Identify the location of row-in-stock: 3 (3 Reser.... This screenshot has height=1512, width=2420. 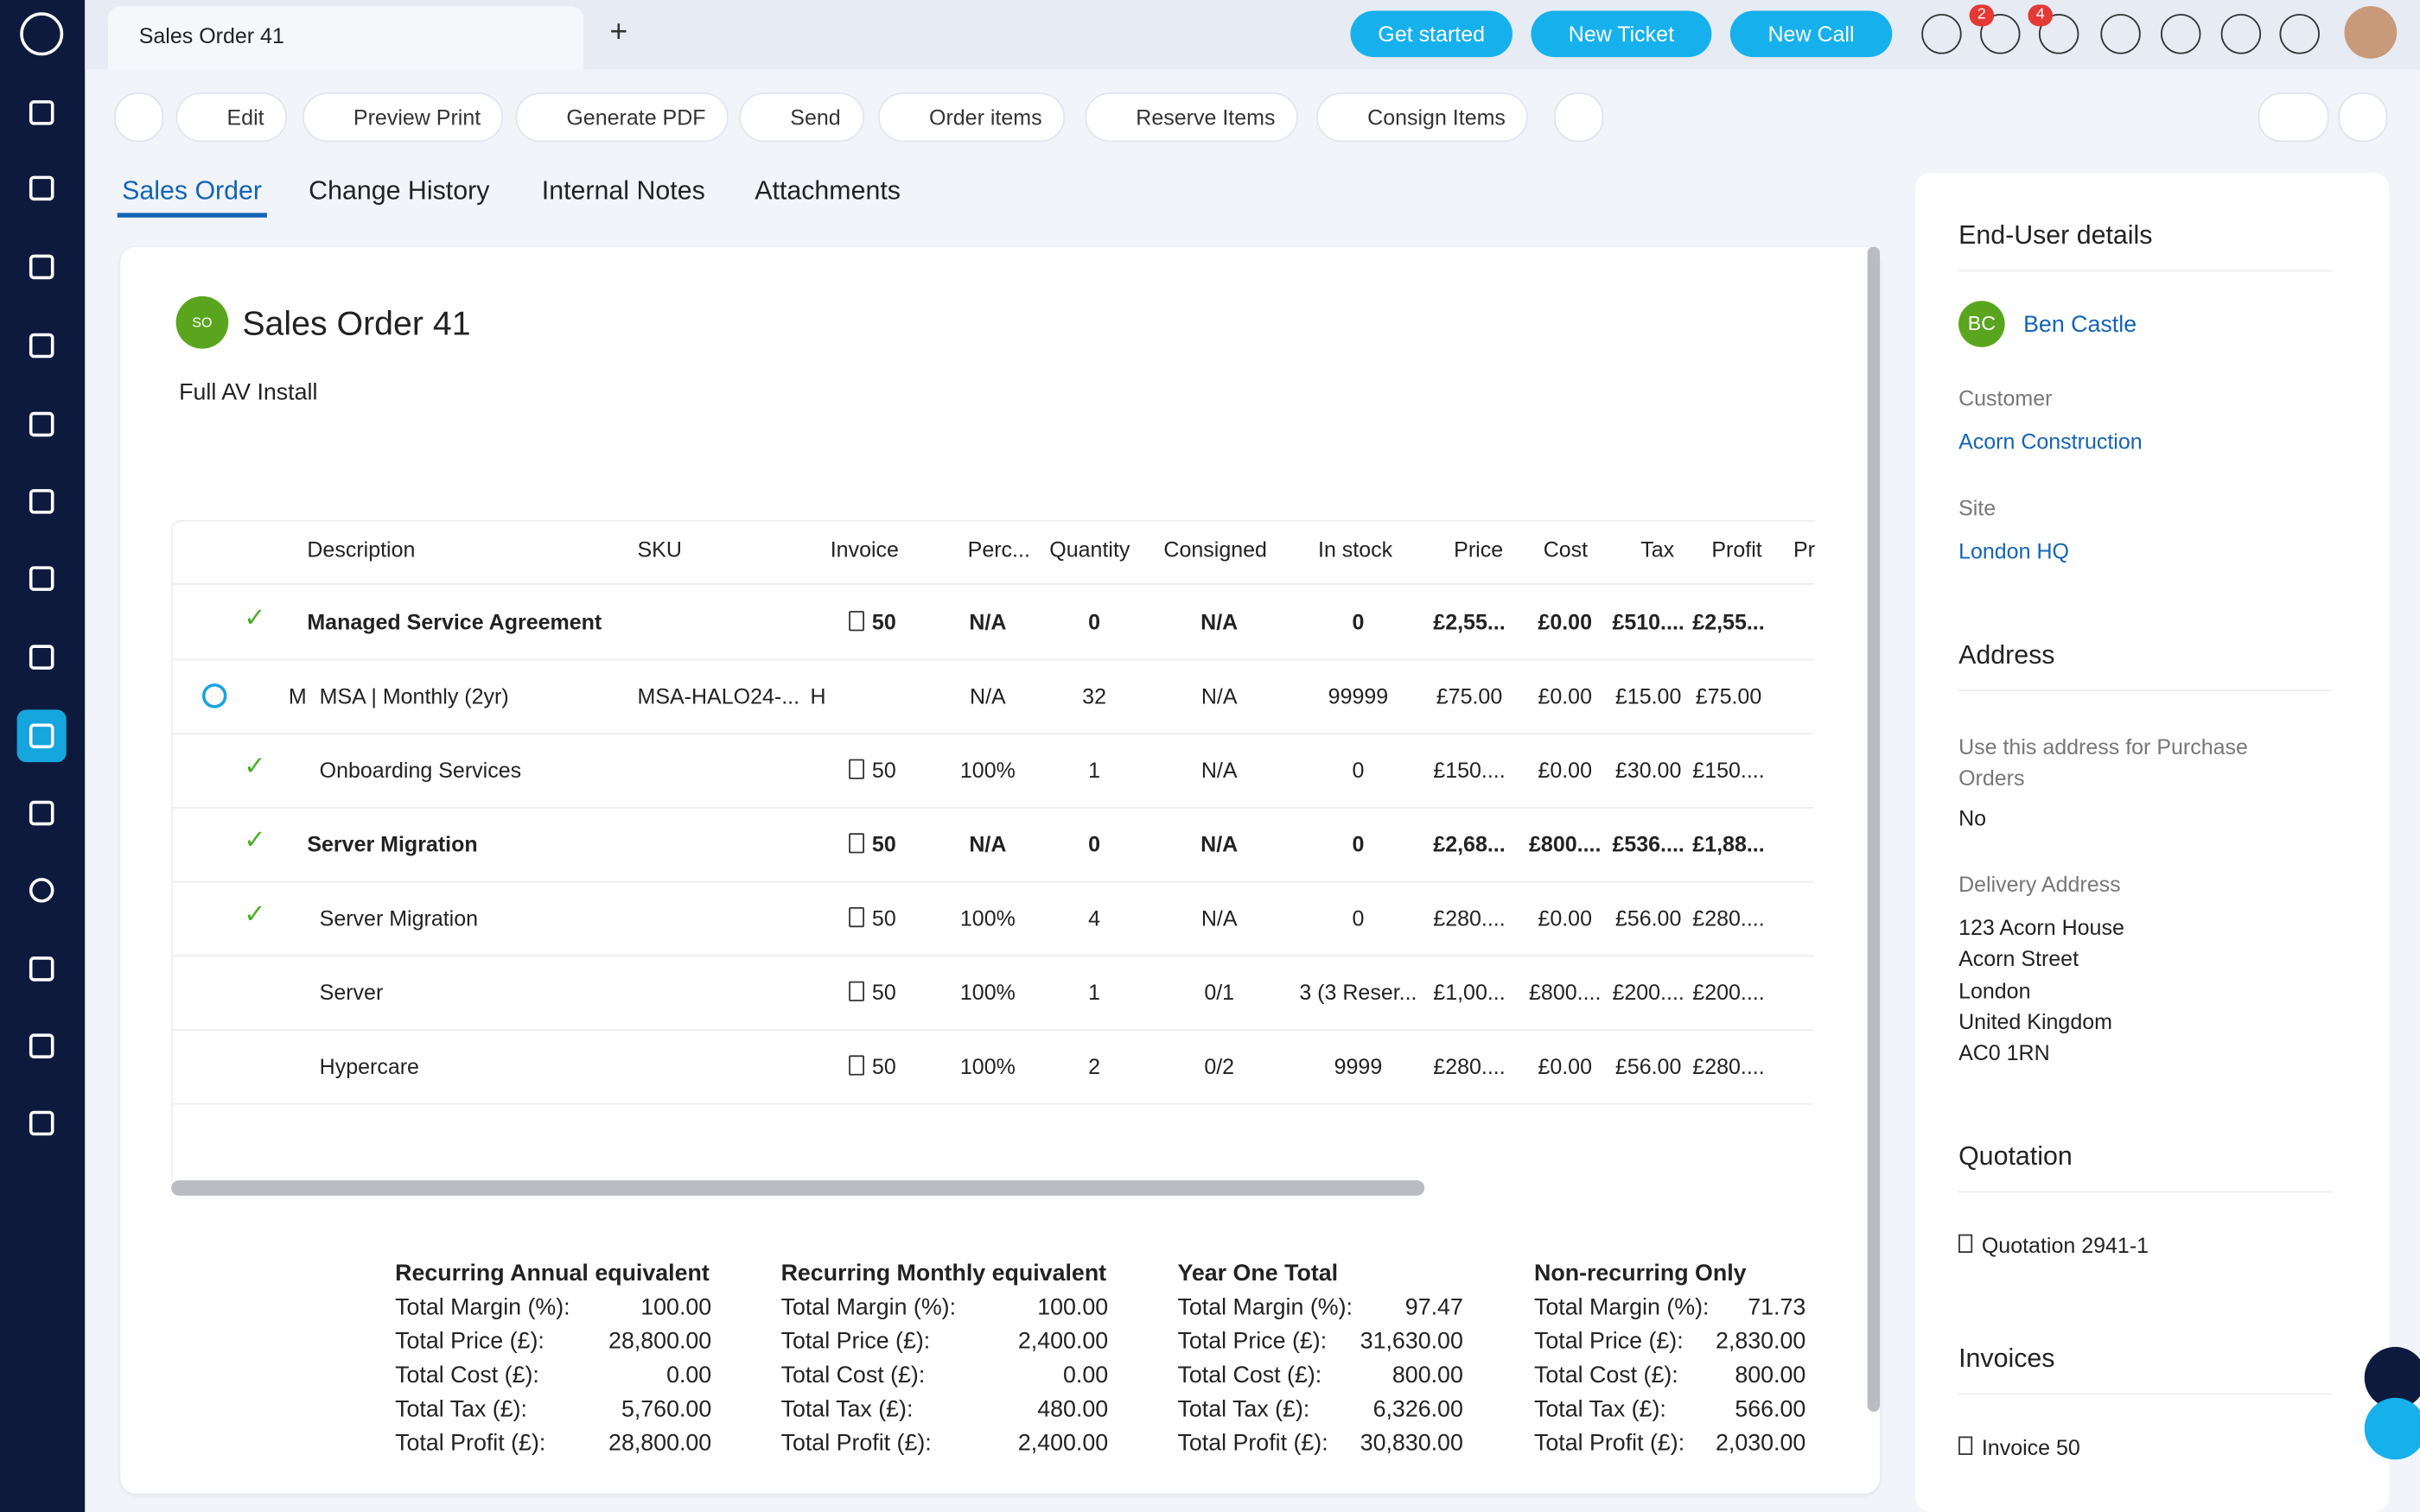
(1358, 992).